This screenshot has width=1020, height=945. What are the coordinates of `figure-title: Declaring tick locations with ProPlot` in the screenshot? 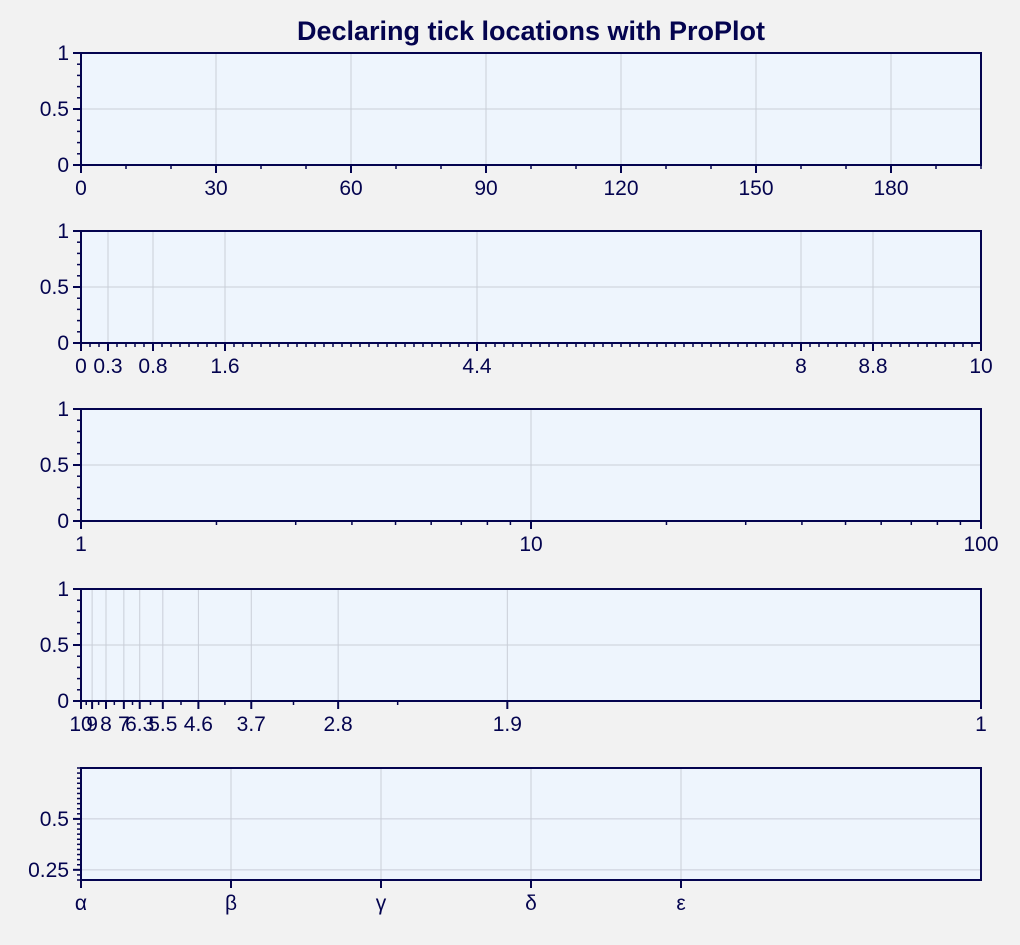 It's located at (531, 31).